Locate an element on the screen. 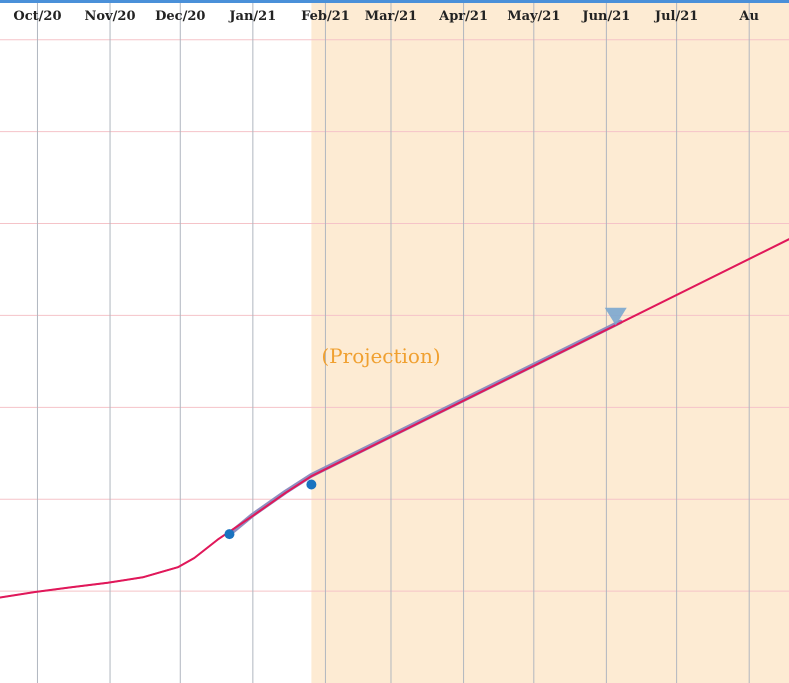 The image size is (789, 683). x-tick-label-jan-21: Jan/21 is located at coordinates (252, 16).